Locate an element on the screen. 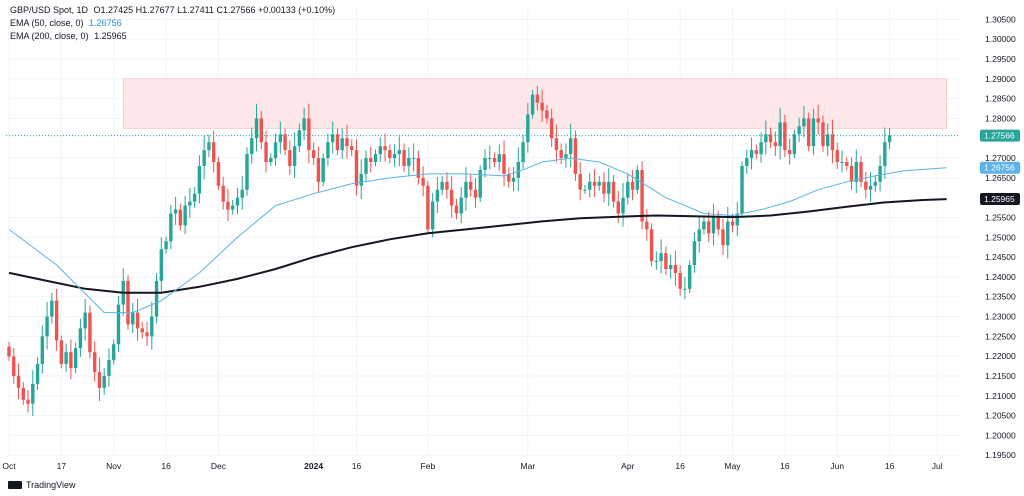  x-tick-label: Mar is located at coordinates (528, 466).